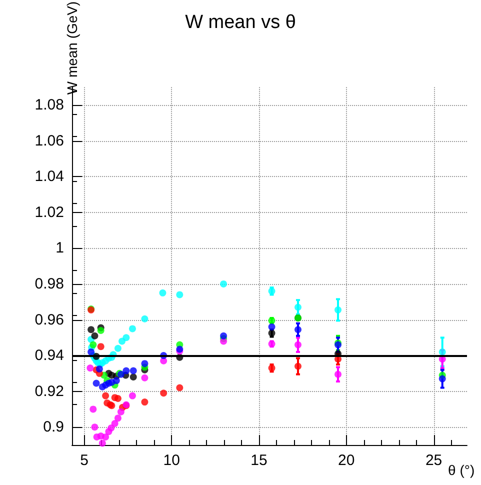 Image resolution: width=481 pixels, height=485 pixels. Describe the element at coordinates (171, 460) in the screenshot. I see `x-tick-label: 10` at that location.